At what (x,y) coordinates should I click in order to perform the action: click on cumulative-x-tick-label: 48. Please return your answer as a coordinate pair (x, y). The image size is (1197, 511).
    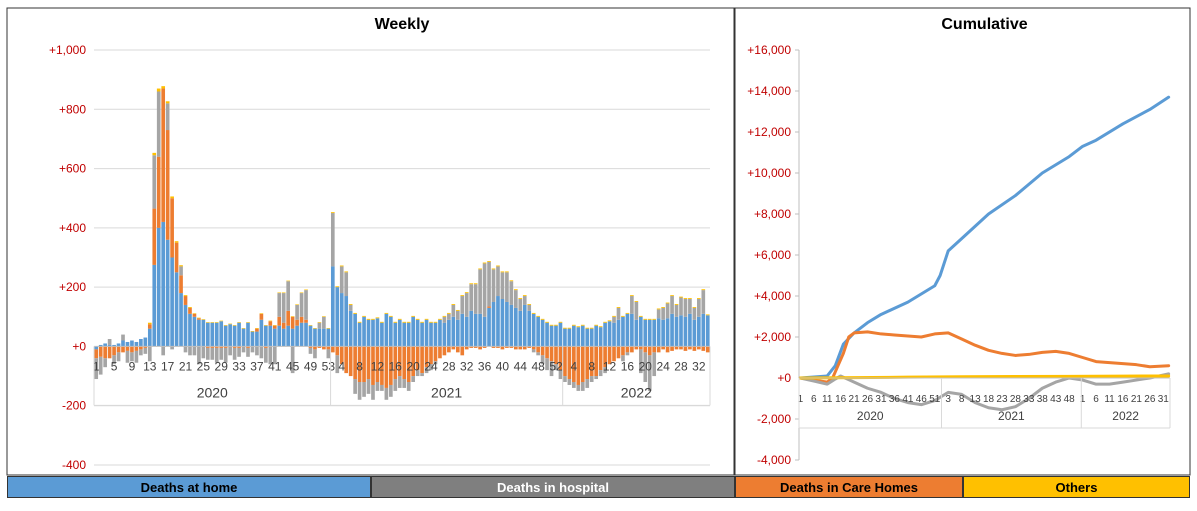
    Looking at the image, I should click on (1070, 399).